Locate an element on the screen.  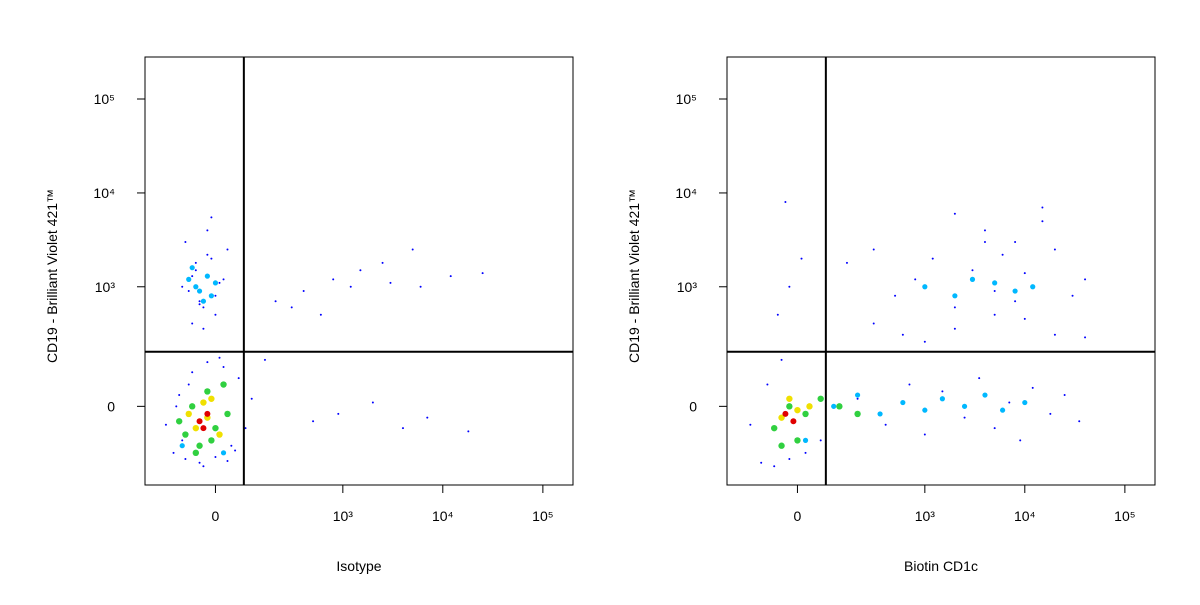
x-axis-title: Biotin CD1c is located at coordinates (941, 566).